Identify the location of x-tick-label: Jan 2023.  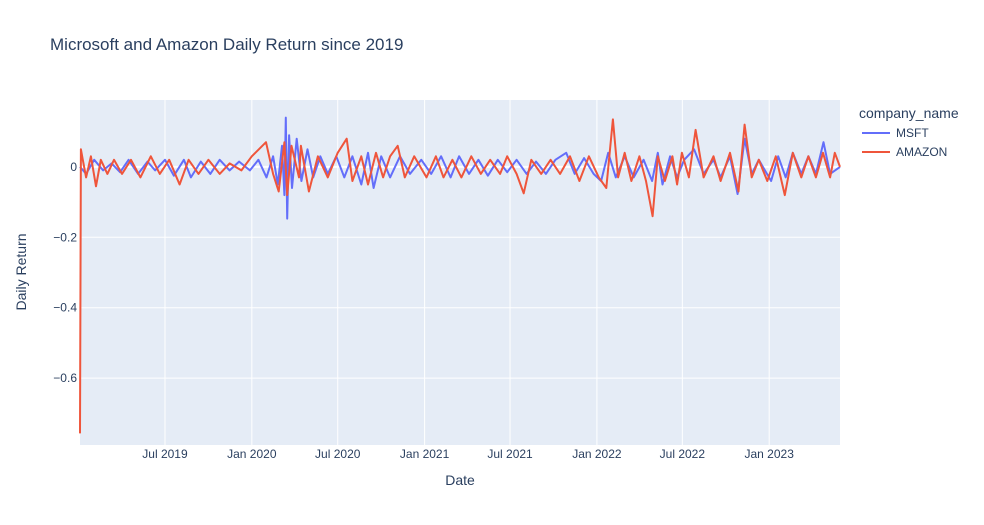
(769, 454).